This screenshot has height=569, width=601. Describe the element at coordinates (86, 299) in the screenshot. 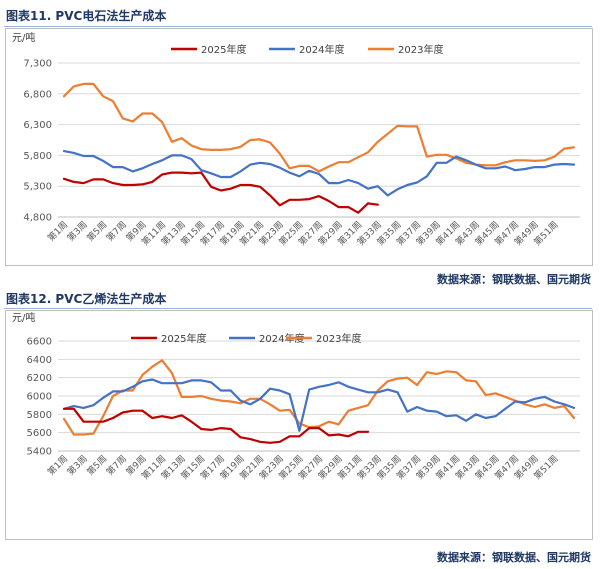

I see `figure-12-title: 图表12. PVC乙烯法生产成本` at that location.